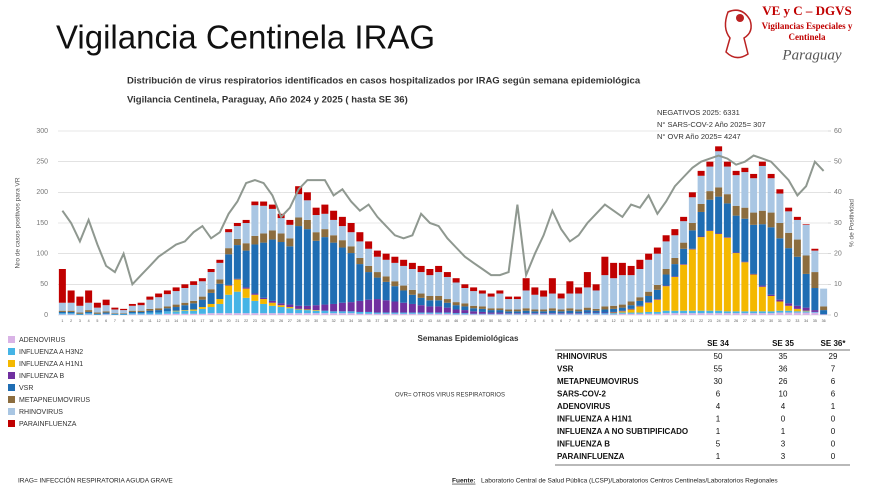  What do you see at coordinates (552, 321) in the screenshot?
I see `x-tick-label: 5` at bounding box center [552, 321].